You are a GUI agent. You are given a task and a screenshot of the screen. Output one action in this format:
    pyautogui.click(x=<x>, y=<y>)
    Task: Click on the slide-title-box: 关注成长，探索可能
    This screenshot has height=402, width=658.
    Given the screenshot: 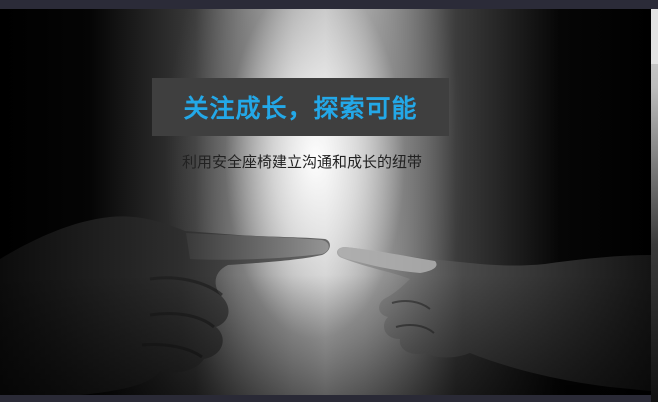 What is the action you would take?
    pyautogui.click(x=300, y=107)
    